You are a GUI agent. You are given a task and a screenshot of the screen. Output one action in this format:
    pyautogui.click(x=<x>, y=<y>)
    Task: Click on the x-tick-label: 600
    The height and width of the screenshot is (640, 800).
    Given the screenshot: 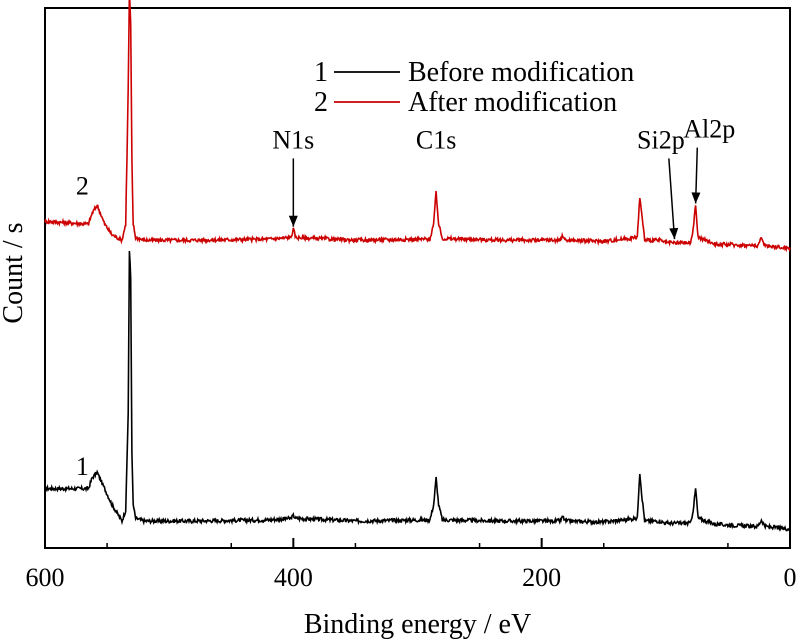 What is the action you would take?
    pyautogui.click(x=45, y=577)
    